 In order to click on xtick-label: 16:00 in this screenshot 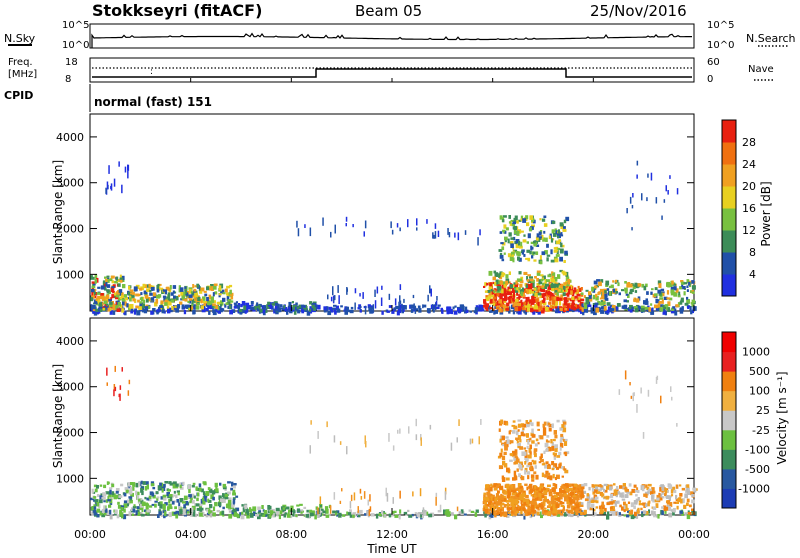, I will do `click(493, 534)`.